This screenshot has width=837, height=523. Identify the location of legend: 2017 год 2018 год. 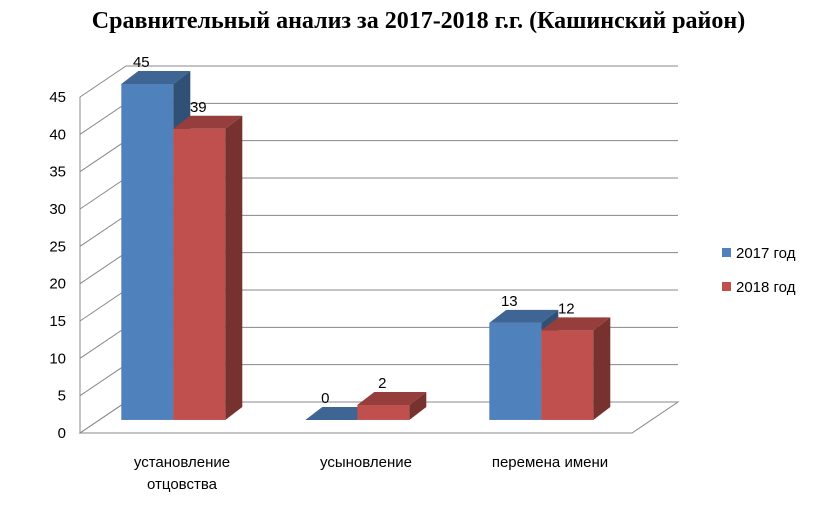
(759, 270).